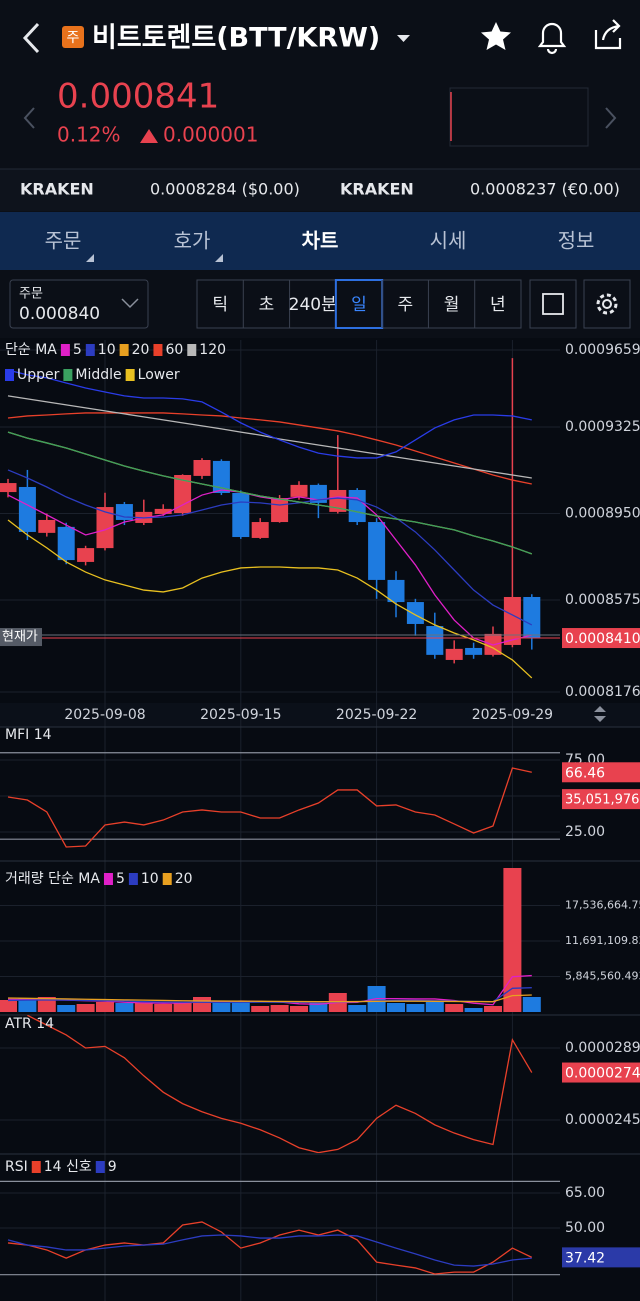 The height and width of the screenshot is (1301, 640). What do you see at coordinates (212, 350) in the screenshot?
I see `legend-label: 120` at bounding box center [212, 350].